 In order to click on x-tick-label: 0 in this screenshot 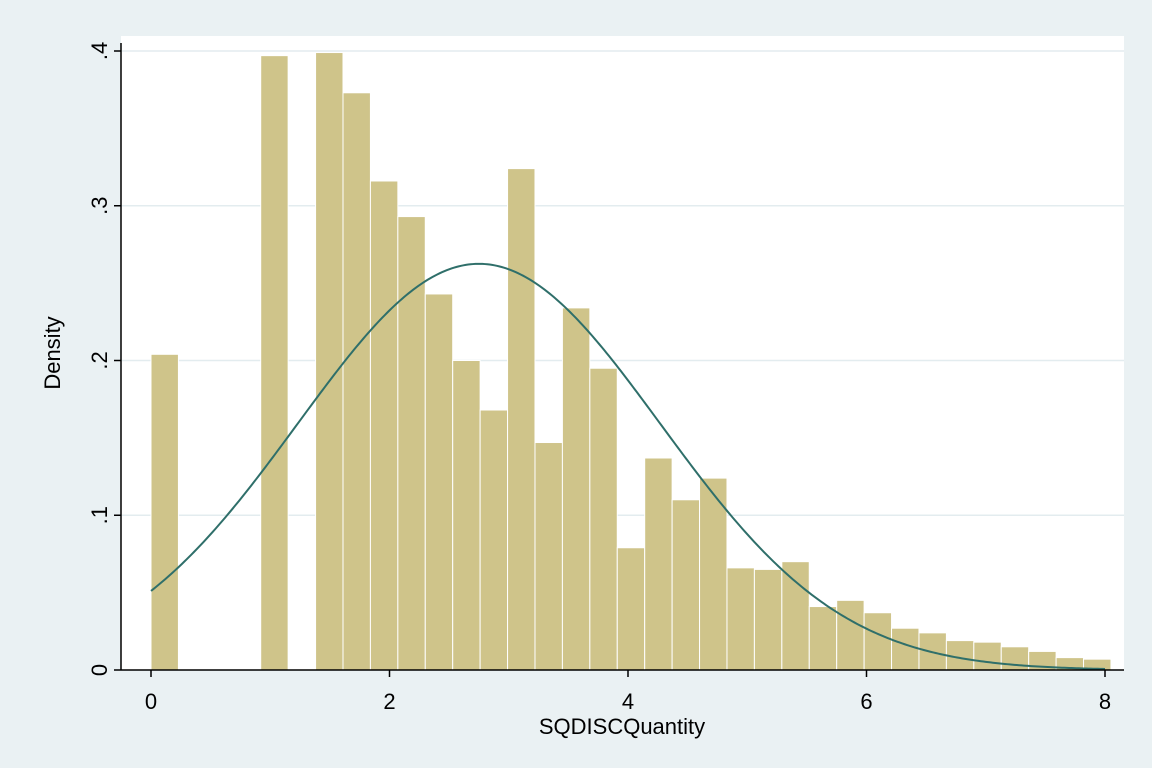, I will do `click(151, 701)`.